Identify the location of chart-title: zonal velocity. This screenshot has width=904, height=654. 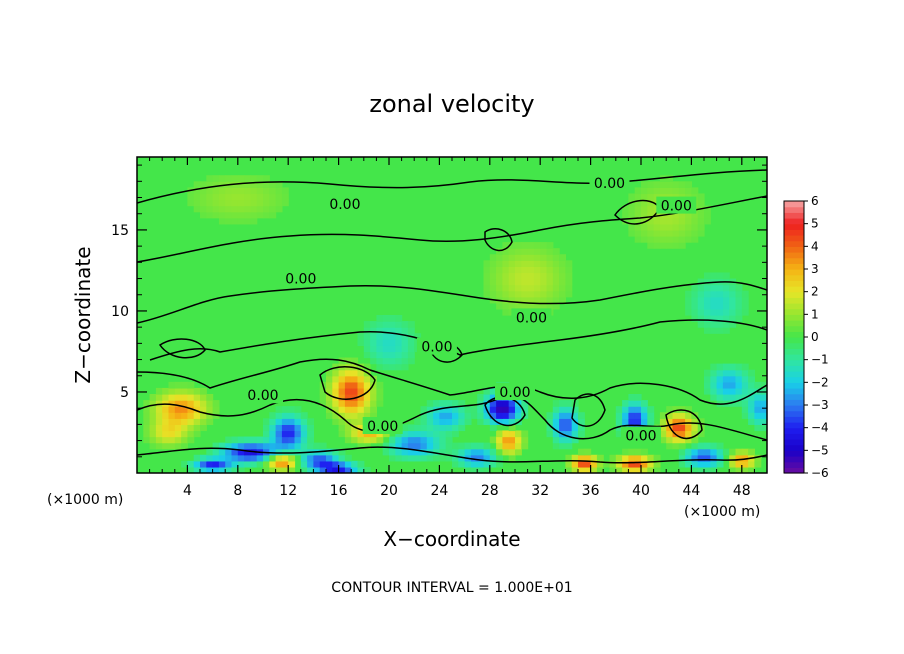
(451, 104).